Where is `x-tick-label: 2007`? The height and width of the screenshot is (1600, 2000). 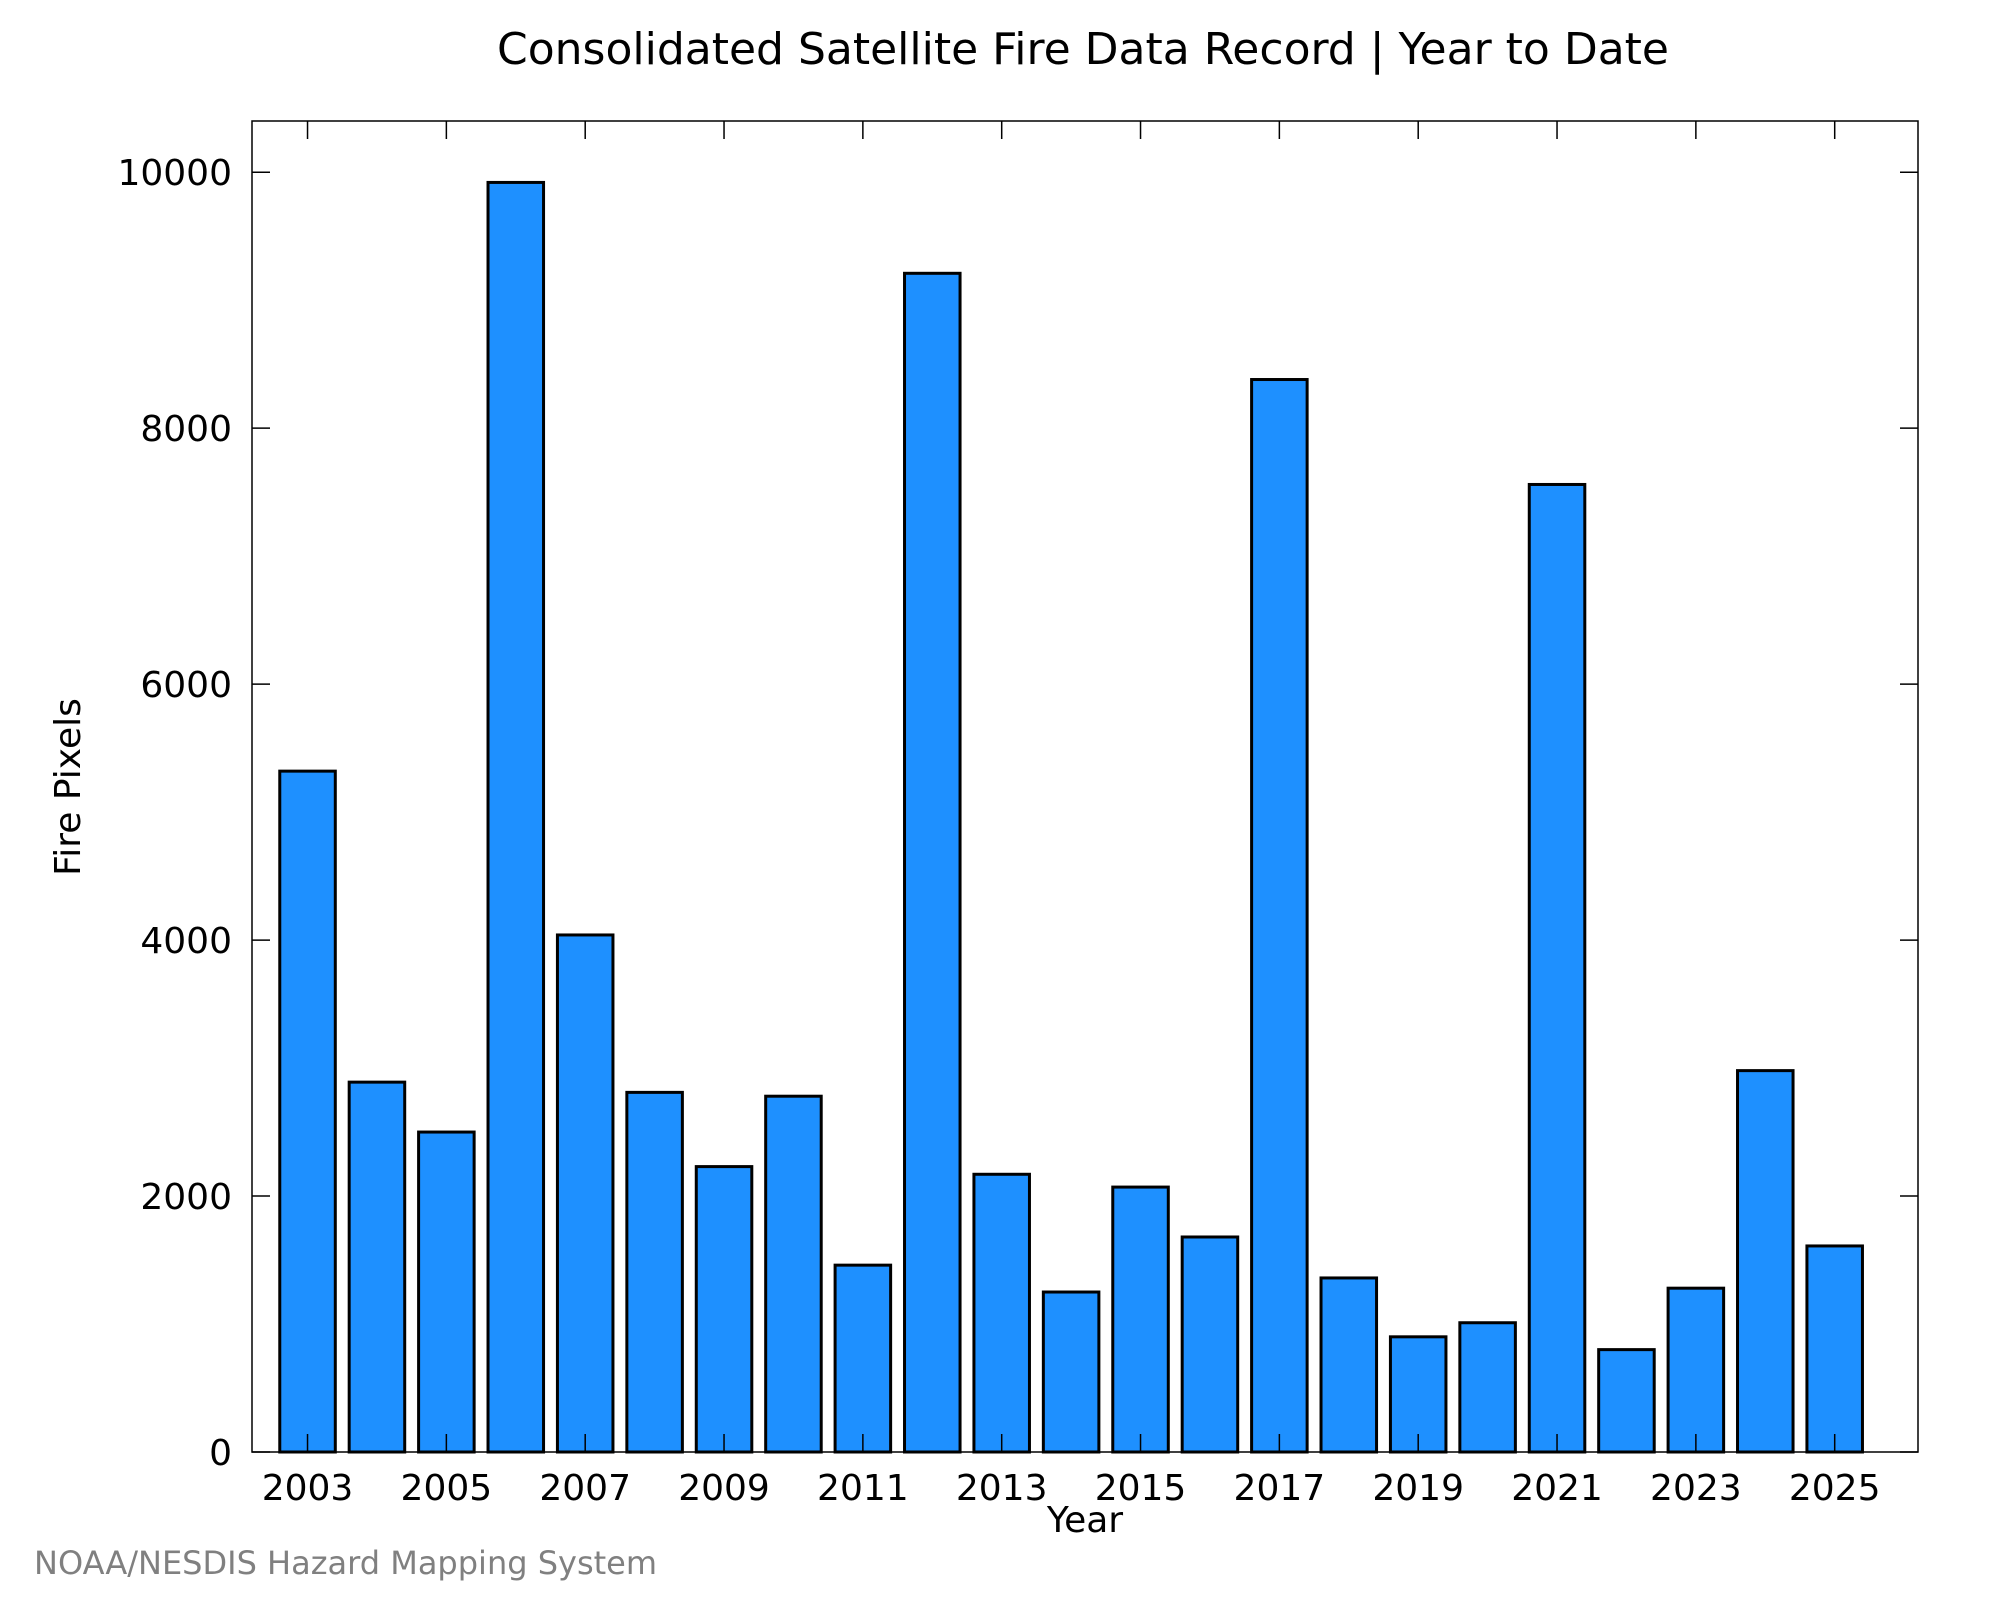 x-tick-label: 2007 is located at coordinates (585, 1488).